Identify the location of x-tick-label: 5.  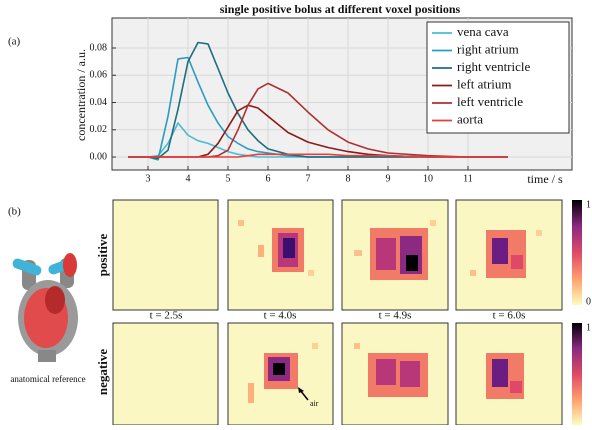
(228, 178).